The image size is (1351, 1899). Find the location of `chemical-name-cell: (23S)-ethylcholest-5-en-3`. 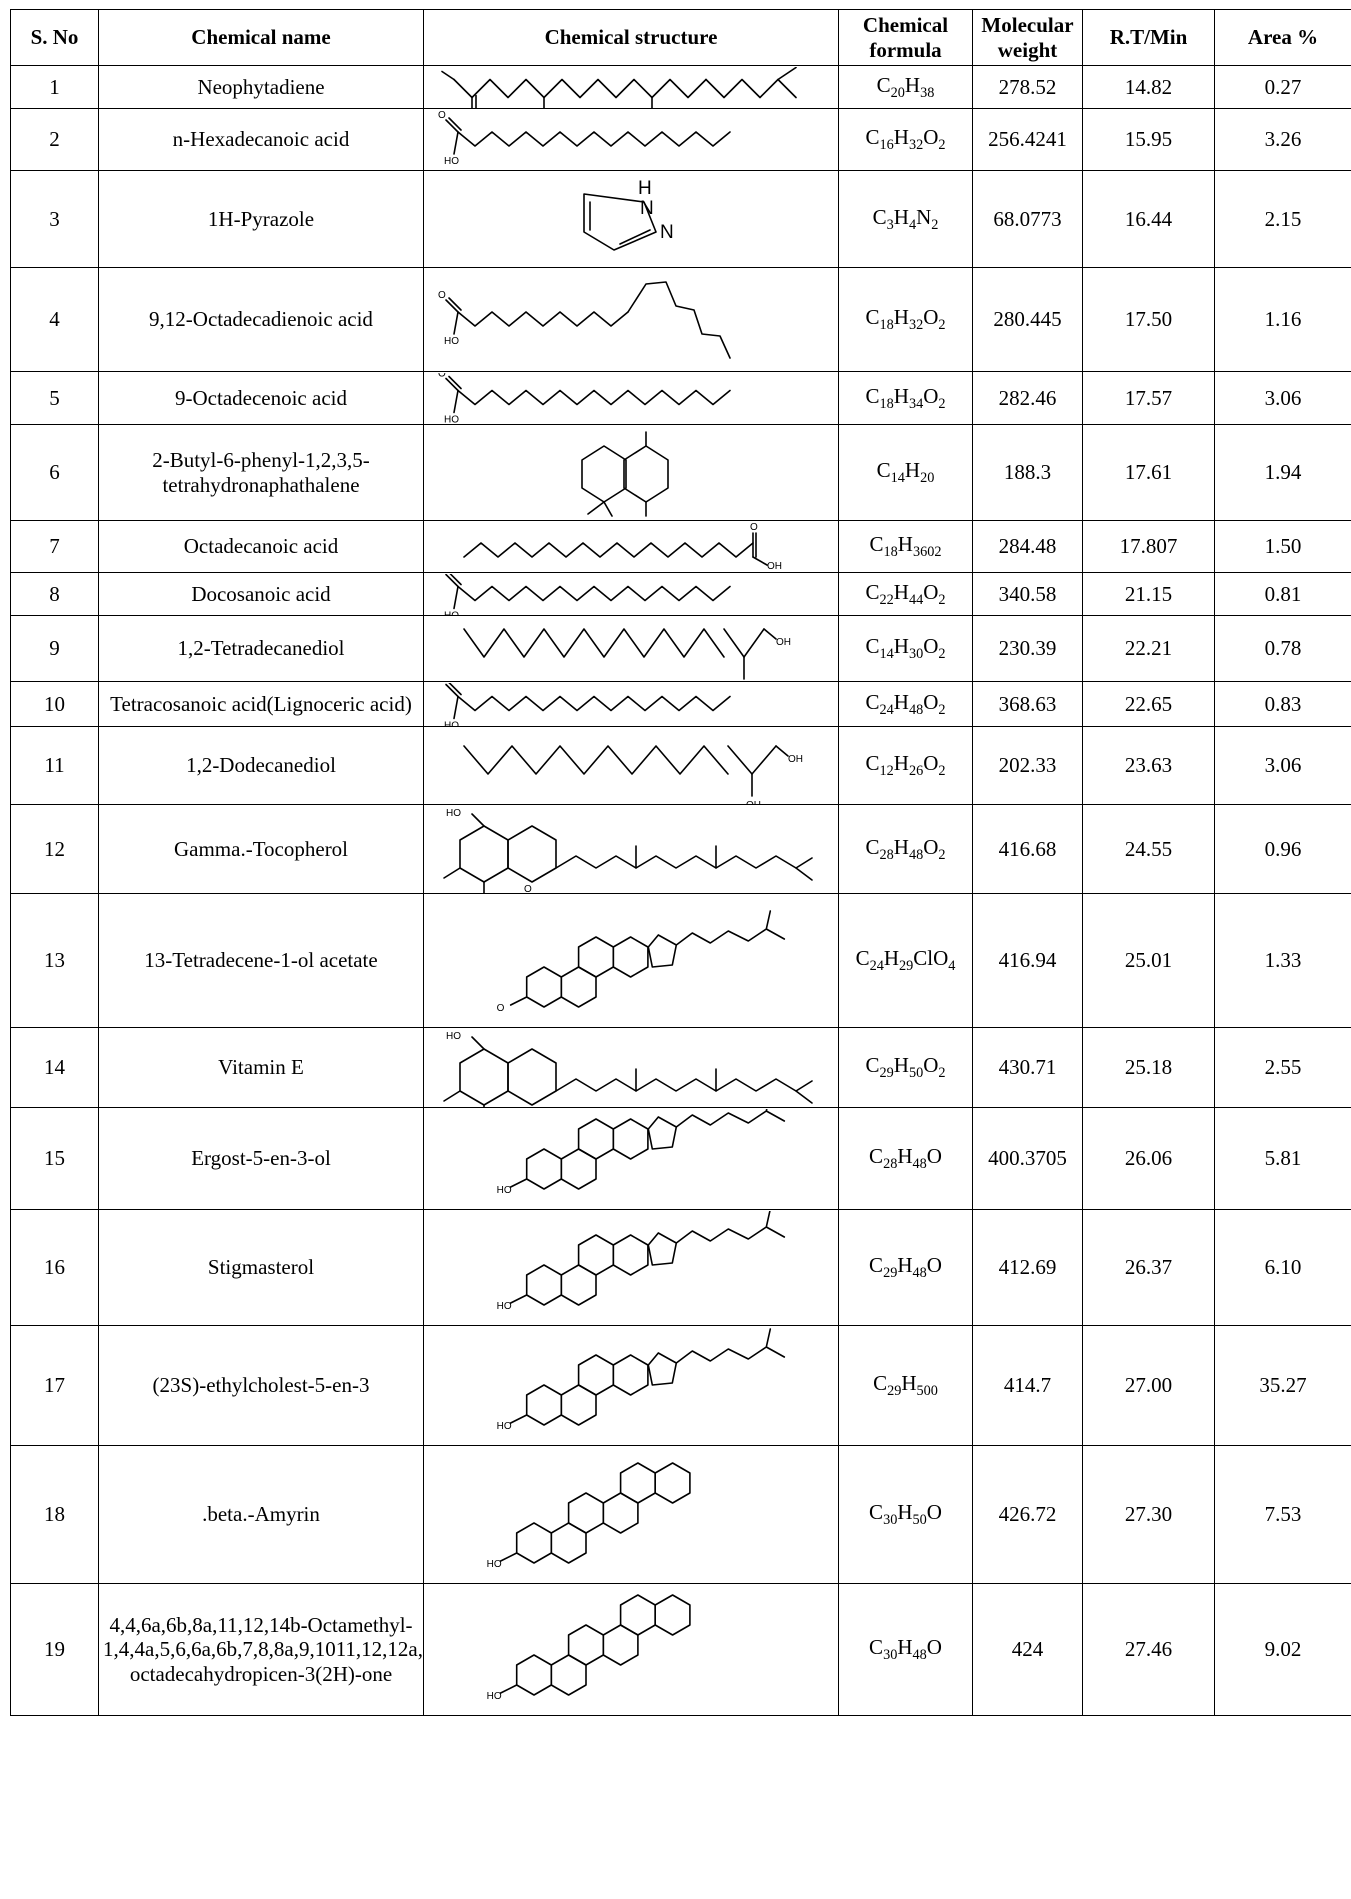

chemical-name-cell: (23S)-ethylcholest-5-en-3 is located at coordinates (261, 1385).